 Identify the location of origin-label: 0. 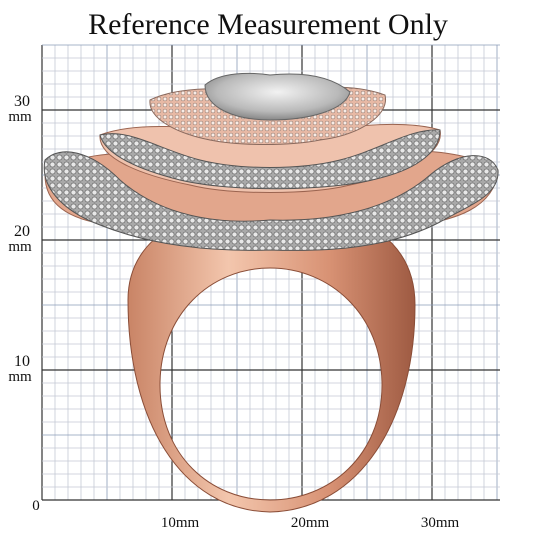
(36, 506).